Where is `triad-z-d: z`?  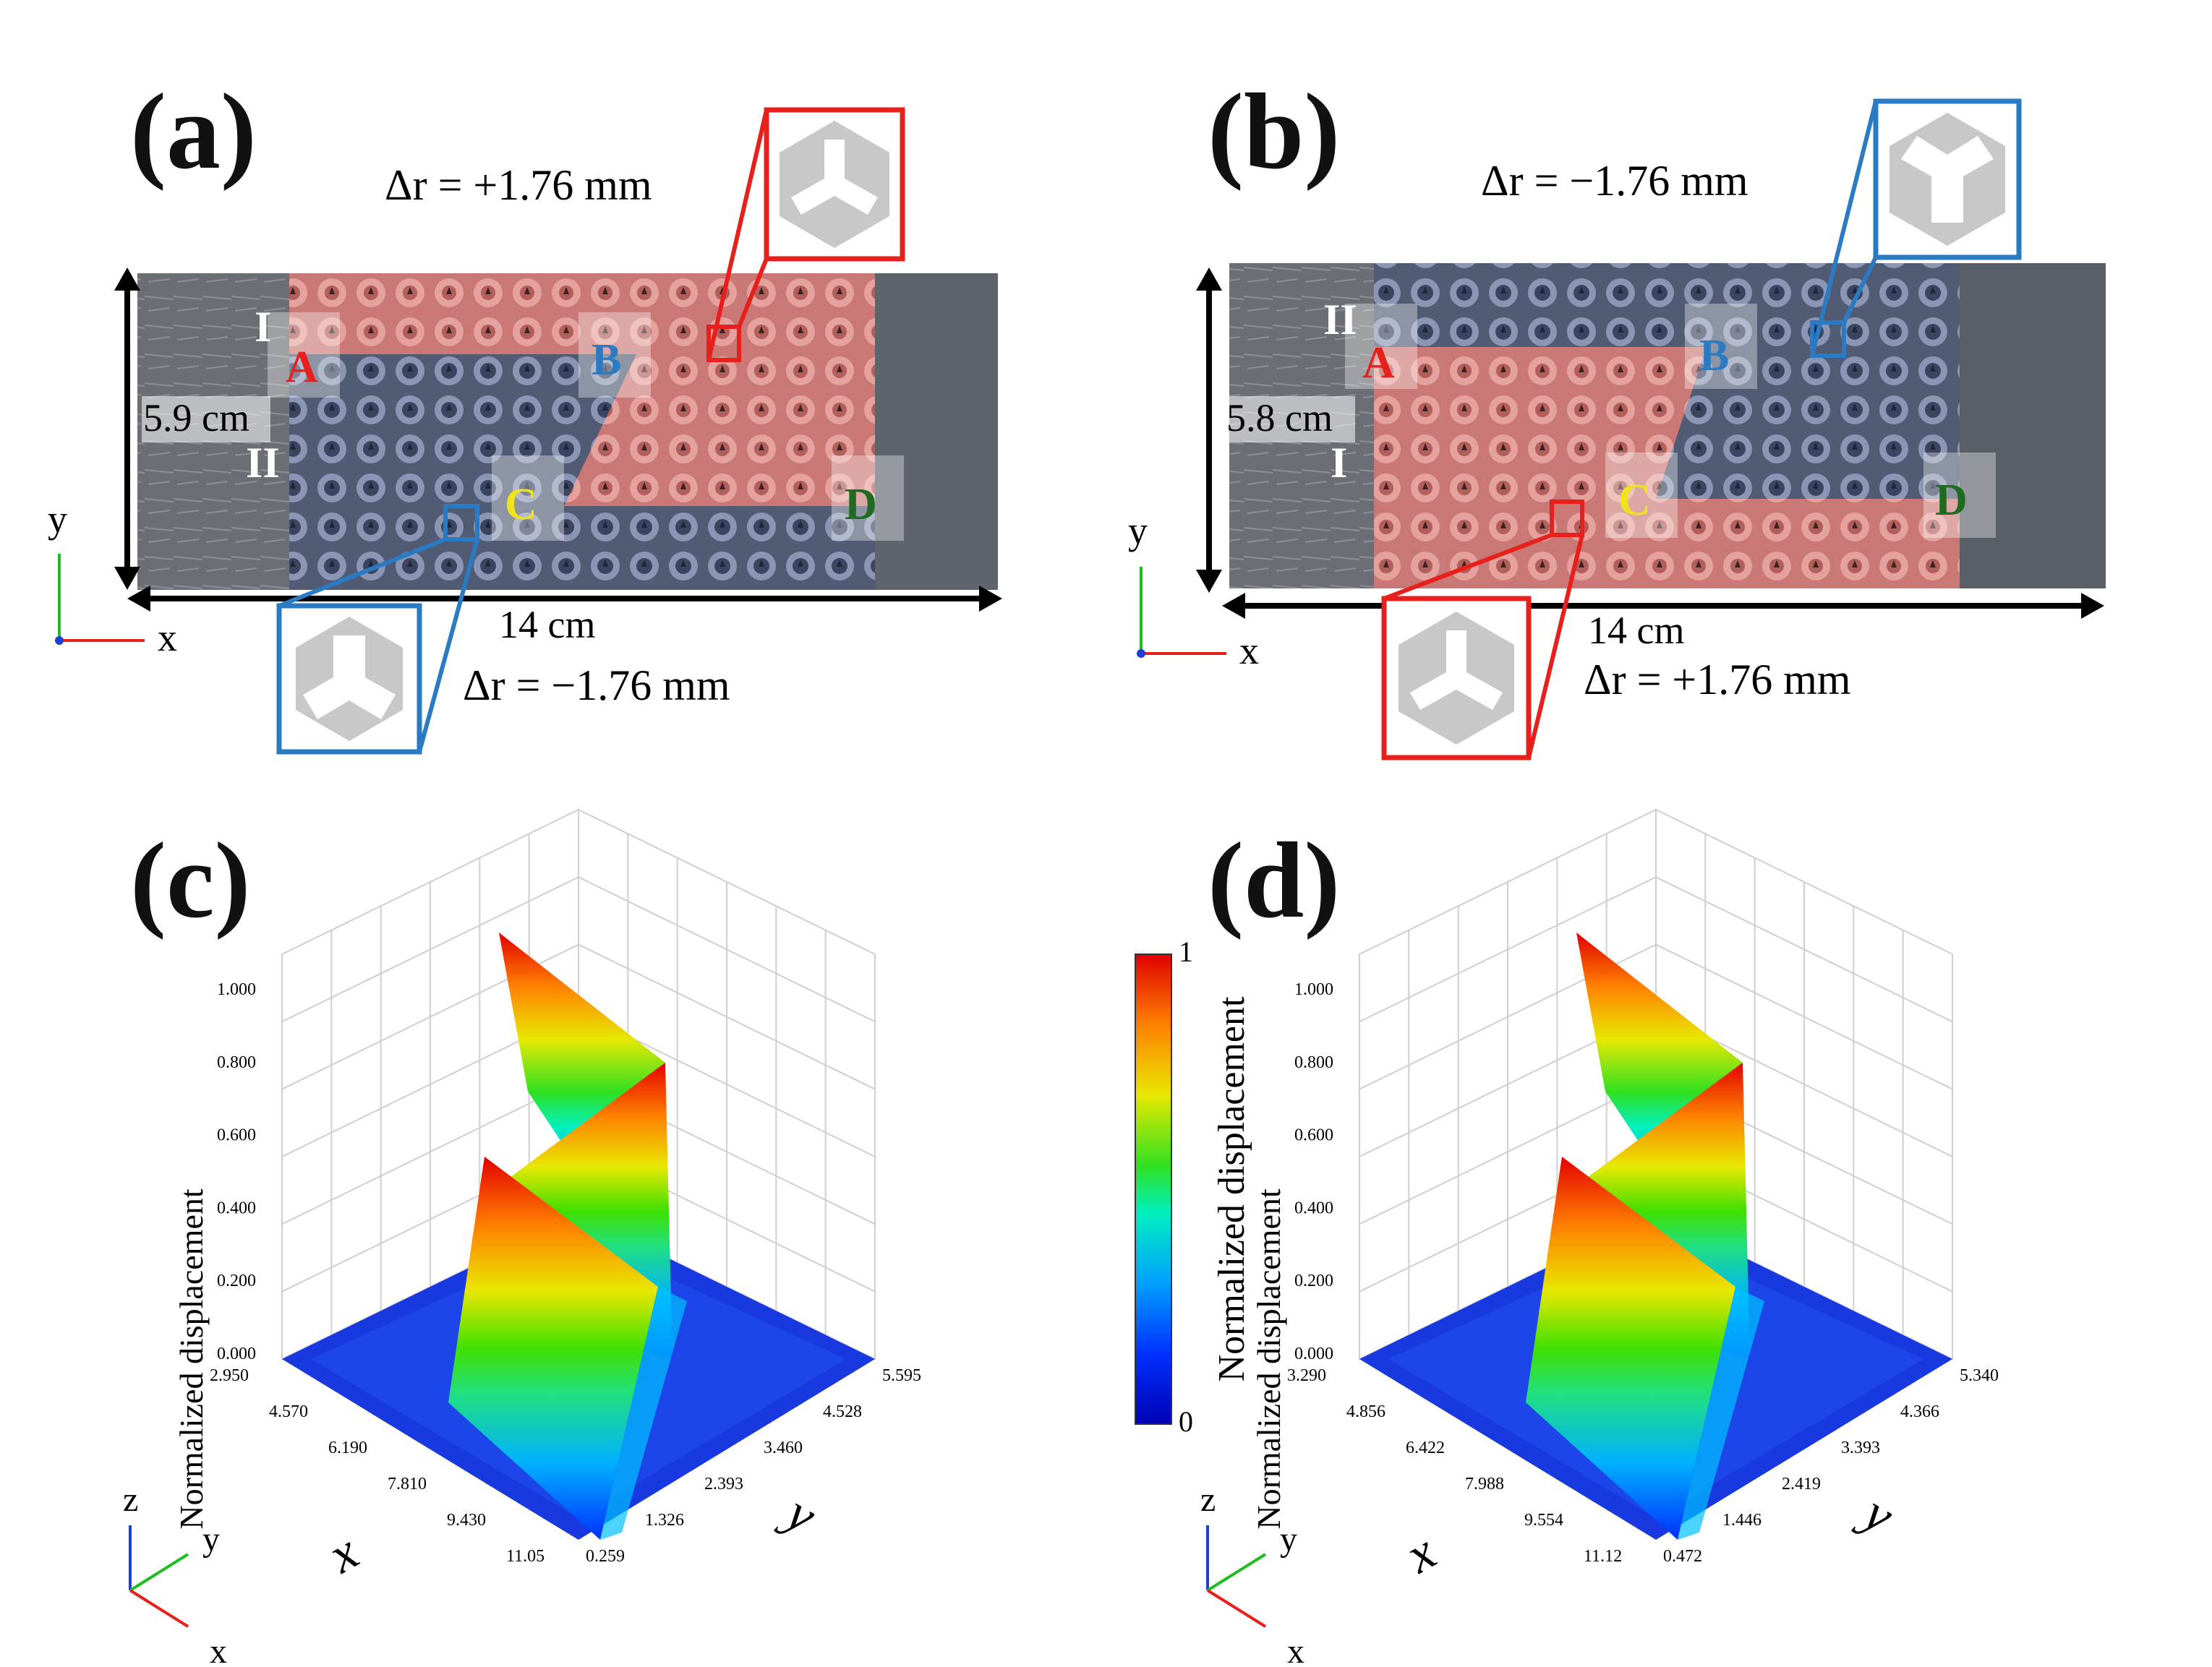 triad-z-d: z is located at coordinates (1208, 1499).